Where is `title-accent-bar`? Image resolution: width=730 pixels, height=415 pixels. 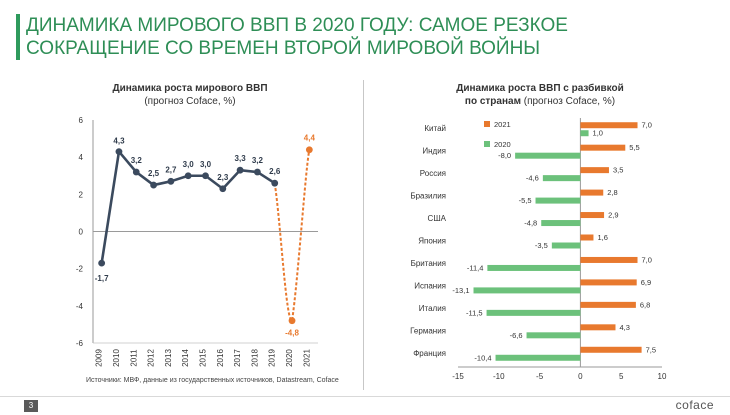 title-accent-bar is located at coordinates (18, 37).